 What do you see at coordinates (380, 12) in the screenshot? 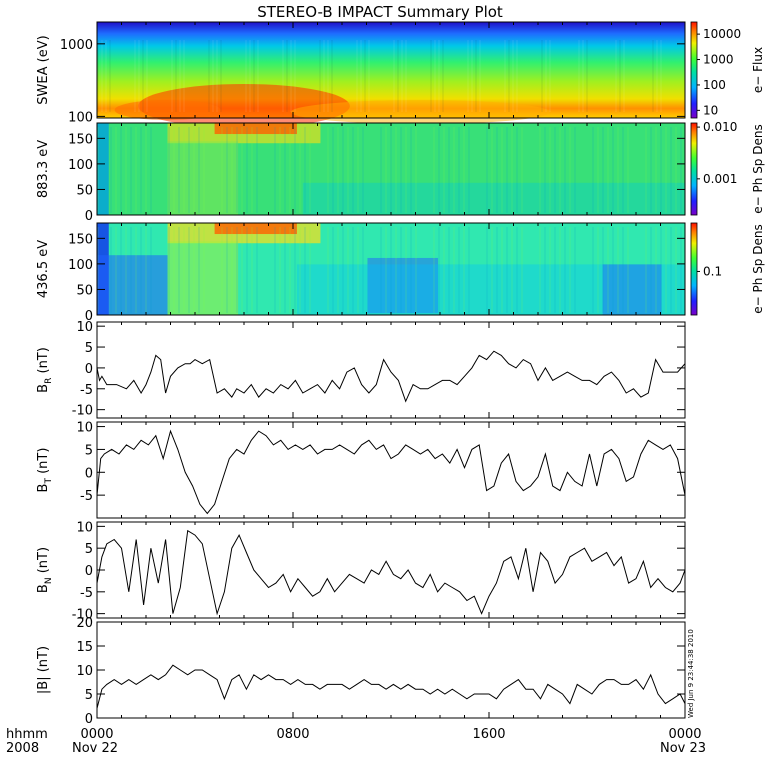
I see `plot-title: STEREO-B IMPACT Summary Plot` at bounding box center [380, 12].